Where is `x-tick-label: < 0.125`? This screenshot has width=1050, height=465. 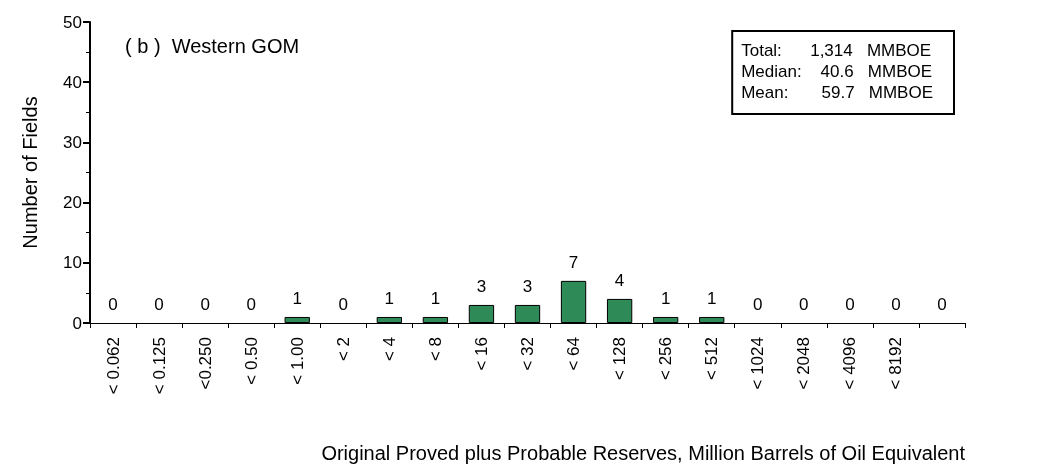 x-tick-label: < 0.125 is located at coordinates (159, 366).